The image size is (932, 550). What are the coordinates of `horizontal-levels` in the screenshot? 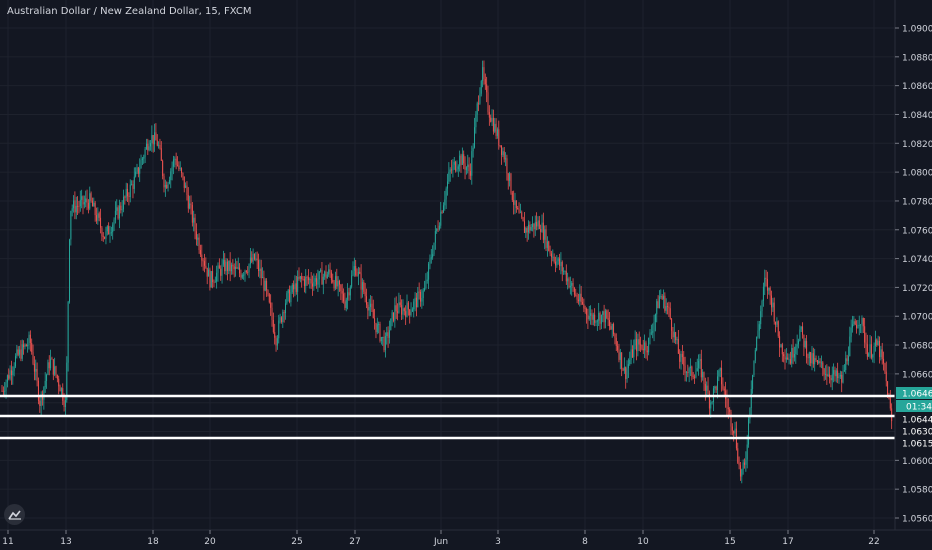 It's located at (447, 417).